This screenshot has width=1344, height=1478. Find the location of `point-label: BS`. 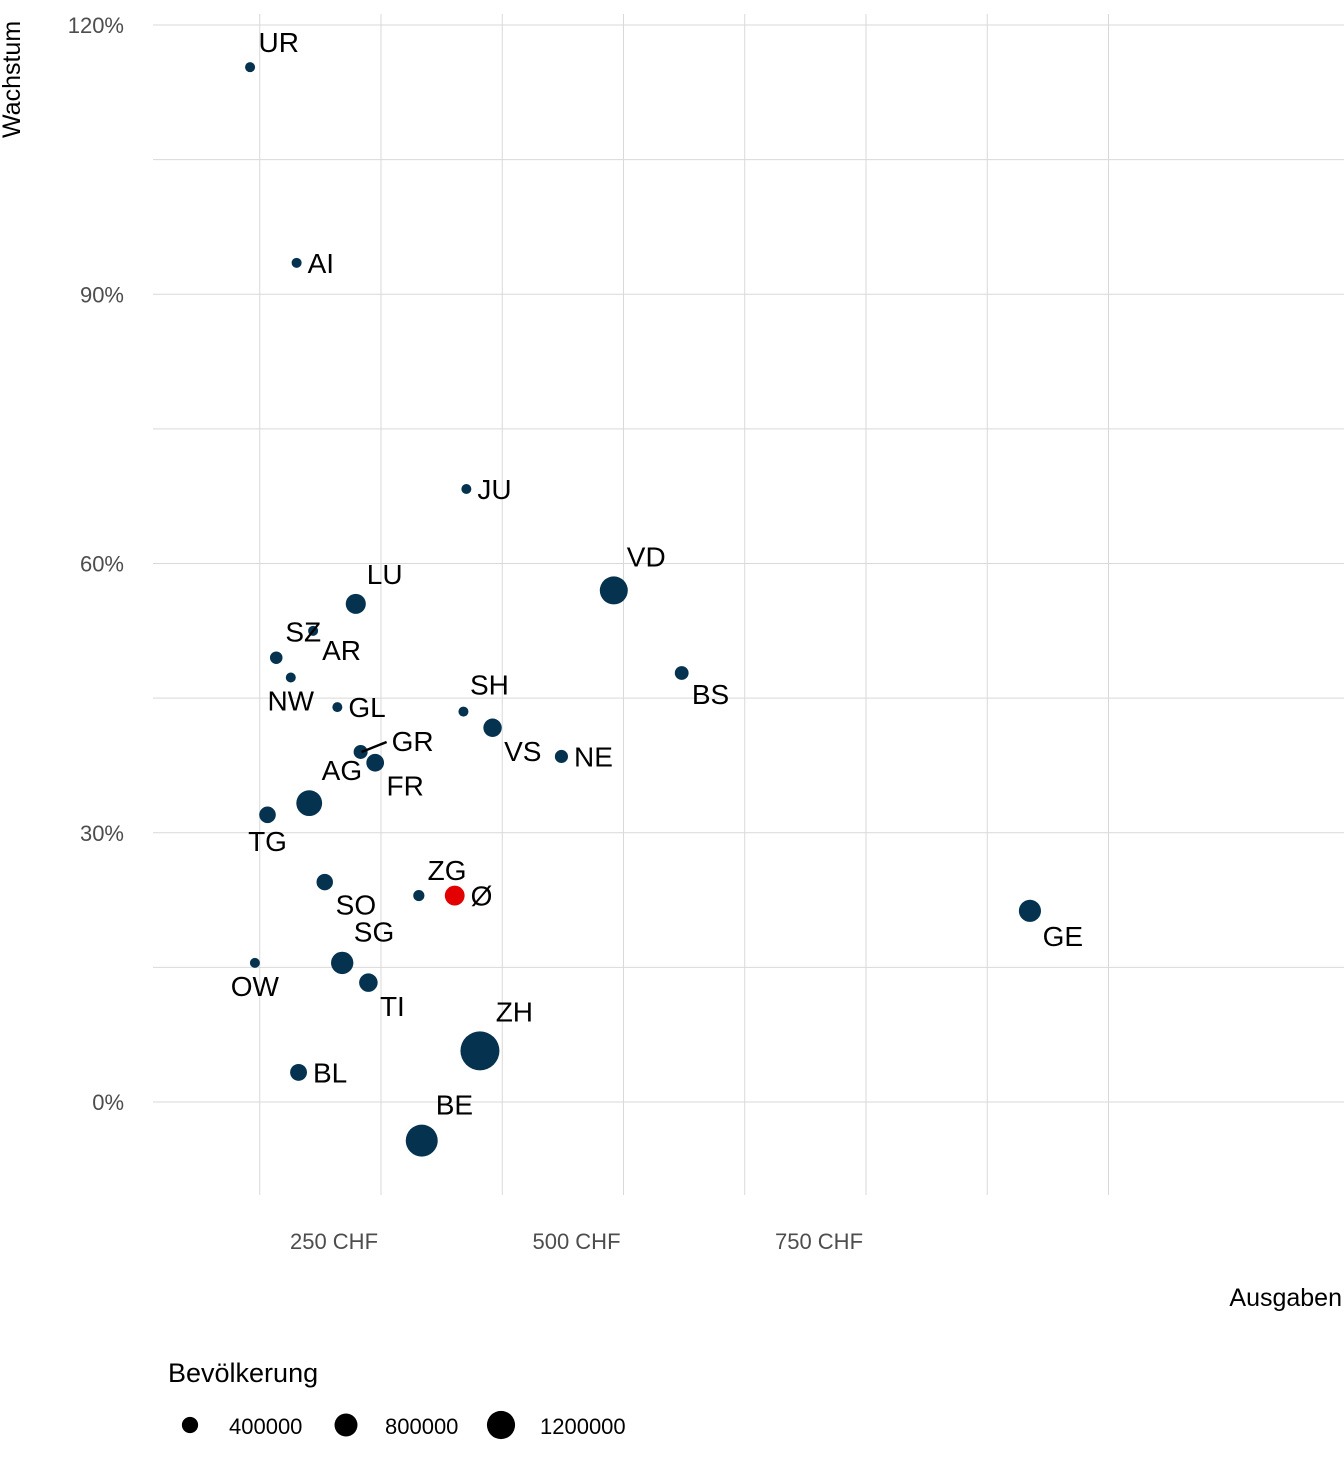

point-label: BS is located at coordinates (710, 694).